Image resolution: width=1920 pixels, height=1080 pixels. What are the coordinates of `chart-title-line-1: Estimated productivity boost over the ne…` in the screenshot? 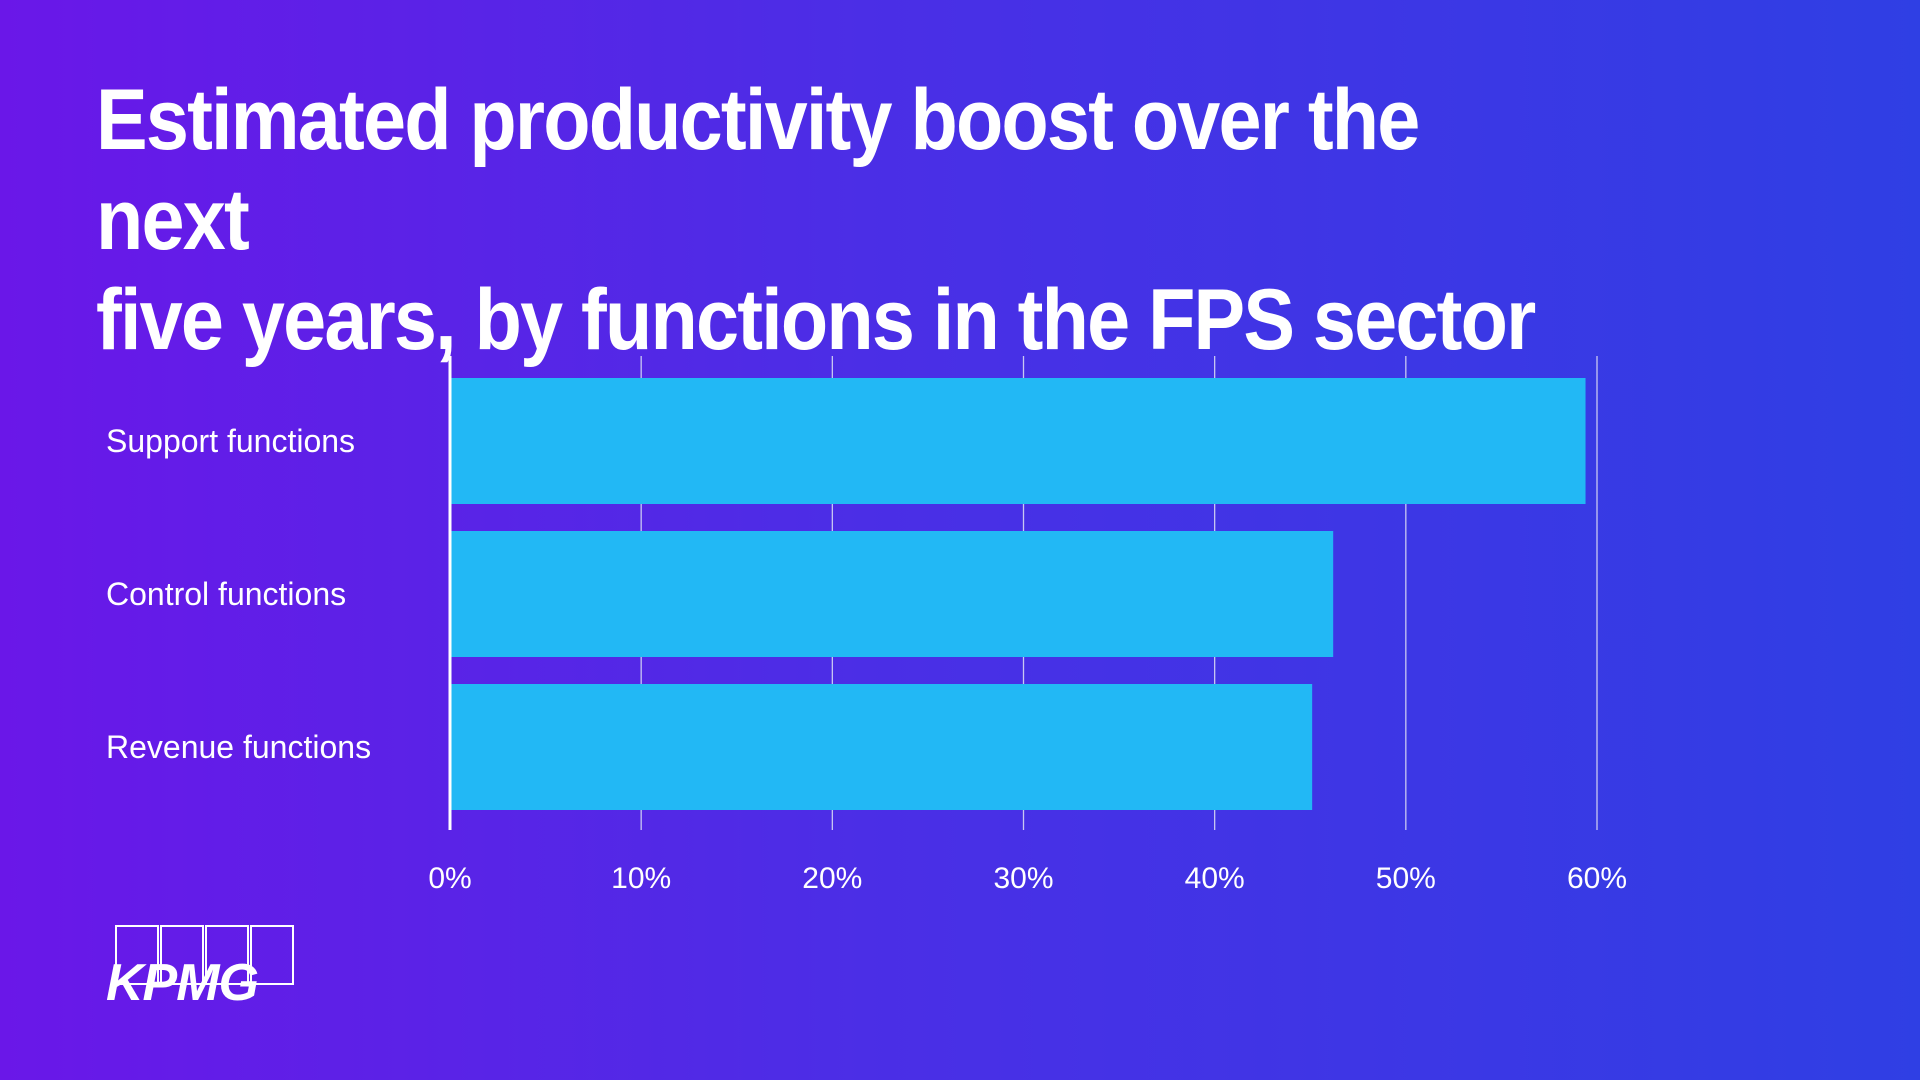 It's located at (758, 170).